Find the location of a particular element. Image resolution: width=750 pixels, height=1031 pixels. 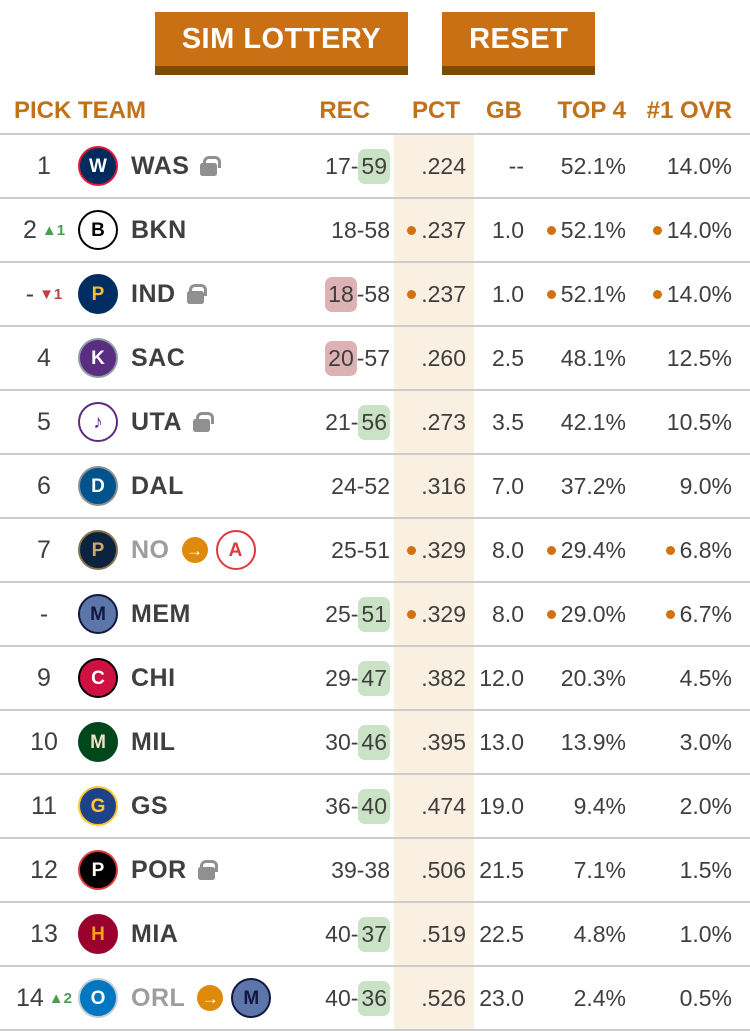

top4-cell-value: 4.8% is located at coordinates (599, 933).